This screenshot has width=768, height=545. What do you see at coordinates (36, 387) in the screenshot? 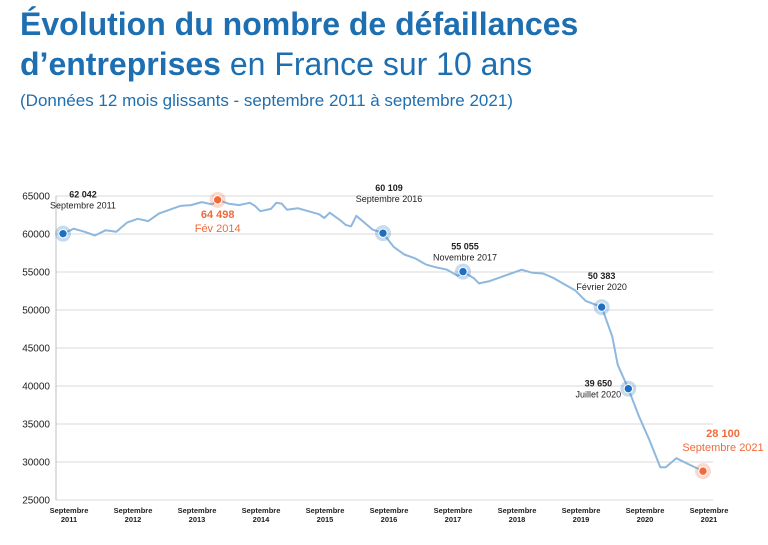
I see `y-tick-label: 40000` at bounding box center [36, 387].